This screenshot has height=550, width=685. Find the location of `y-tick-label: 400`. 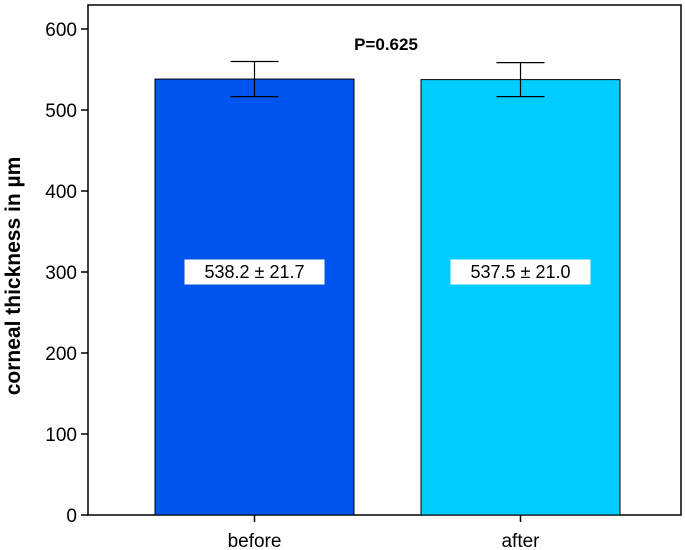

y-tick-label: 400 is located at coordinates (61, 192).